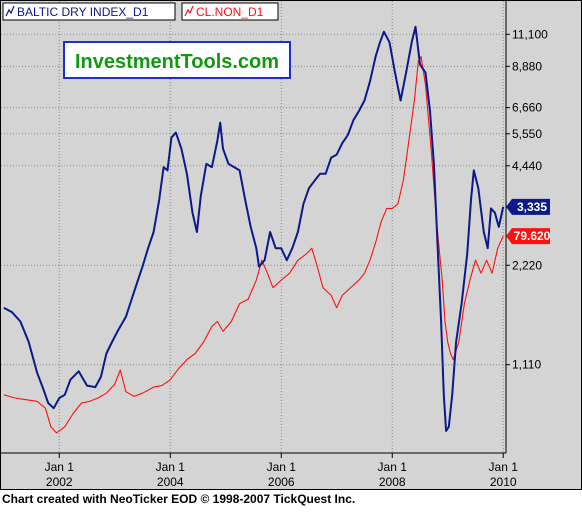 This screenshot has width=582, height=513. What do you see at coordinates (526, 365) in the screenshot?
I see `y-tick-label: 1,110` at bounding box center [526, 365].